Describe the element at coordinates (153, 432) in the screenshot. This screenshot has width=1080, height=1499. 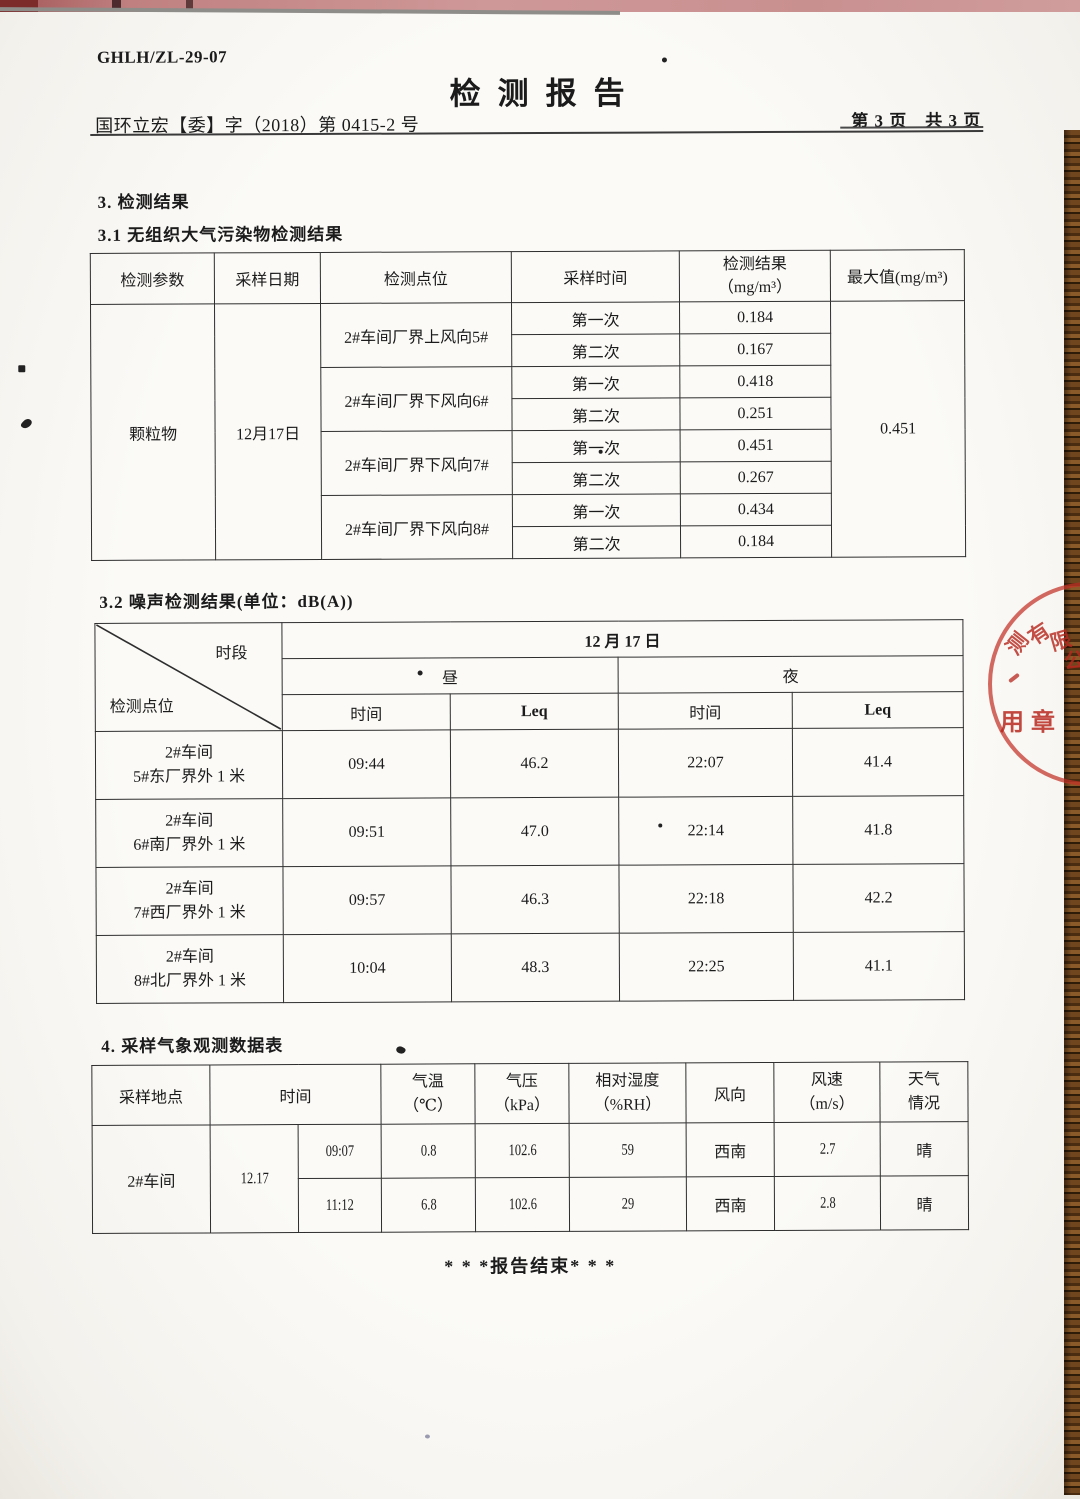
I see `parameter-cell: 颗粒物` at that location.